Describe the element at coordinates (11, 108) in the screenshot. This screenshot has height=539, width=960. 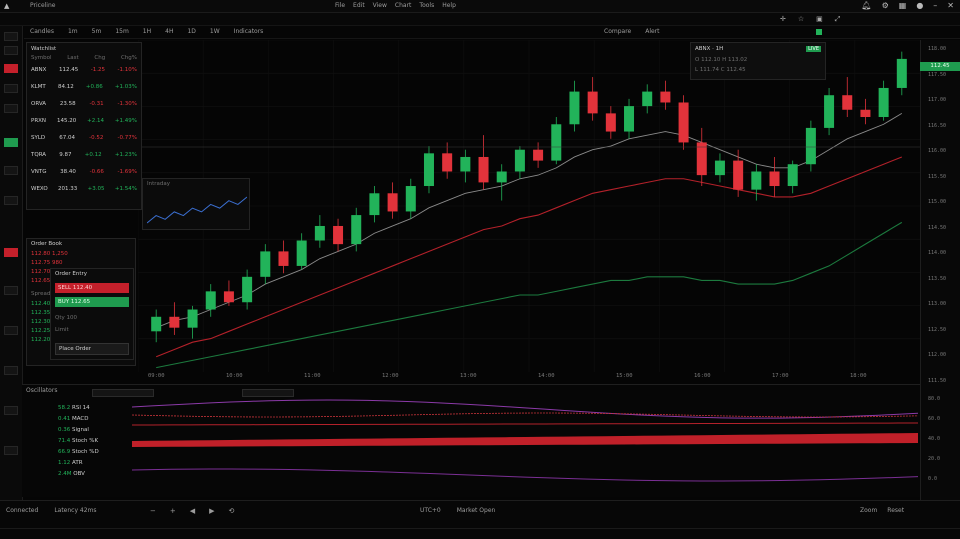
I see `brush-tool-icon` at that location.